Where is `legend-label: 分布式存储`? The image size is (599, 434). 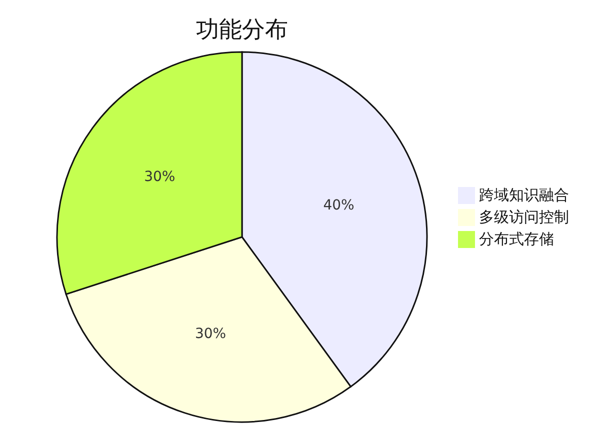 legend-label: 分布式存储 is located at coordinates (516, 239).